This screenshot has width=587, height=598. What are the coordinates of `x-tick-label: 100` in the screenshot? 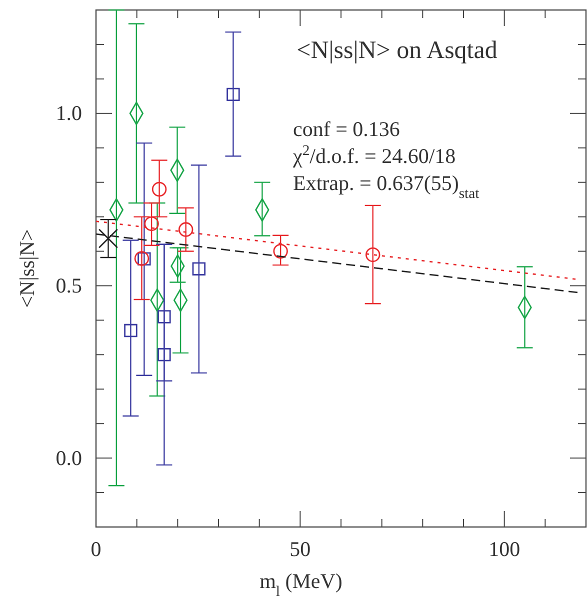 It's located at (504, 548).